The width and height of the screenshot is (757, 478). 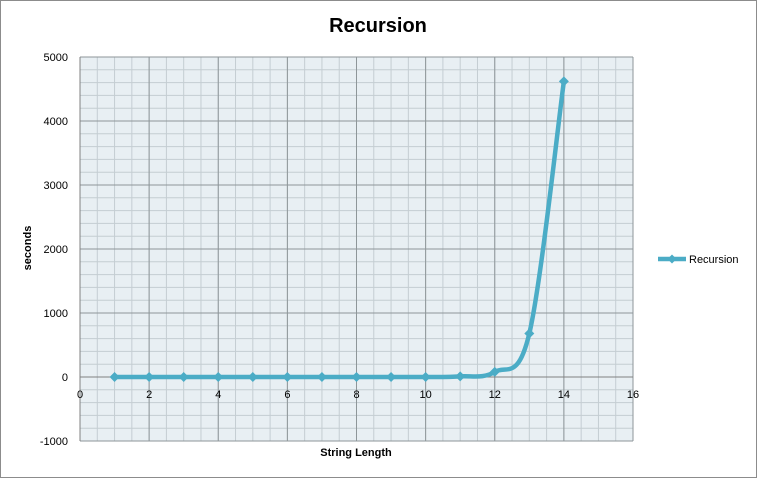 What do you see at coordinates (149, 395) in the screenshot?
I see `x-tick-label: 2` at bounding box center [149, 395].